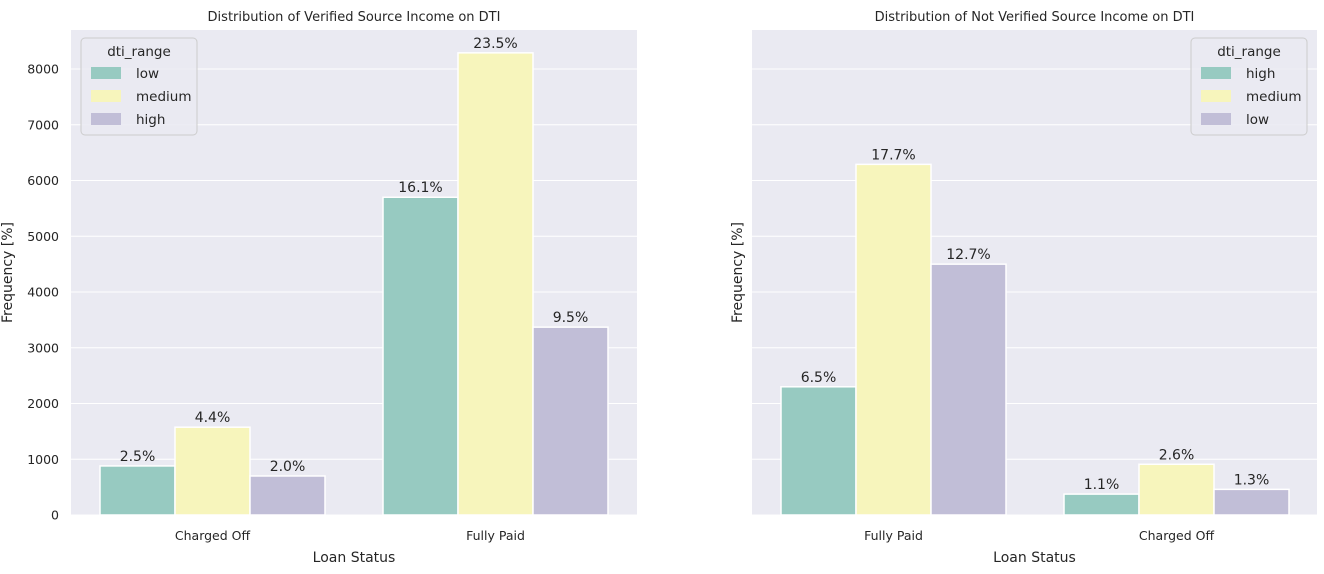 The image size is (1324, 574). I want to click on y-tick-label: 2000, so click(43, 403).